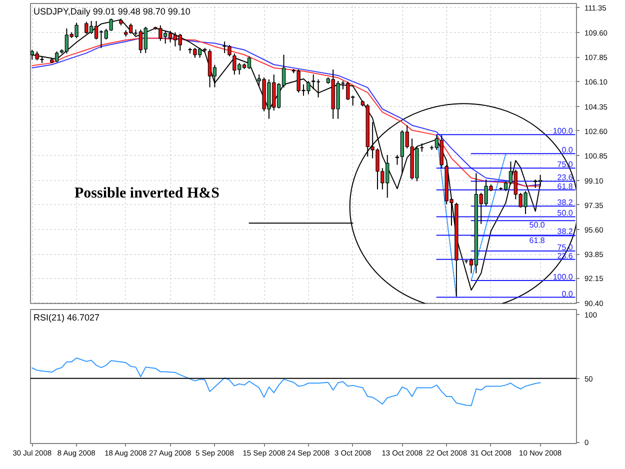 The height and width of the screenshot is (469, 625). I want to click on chart-title: RSI(21) 46.7027, so click(67, 317).